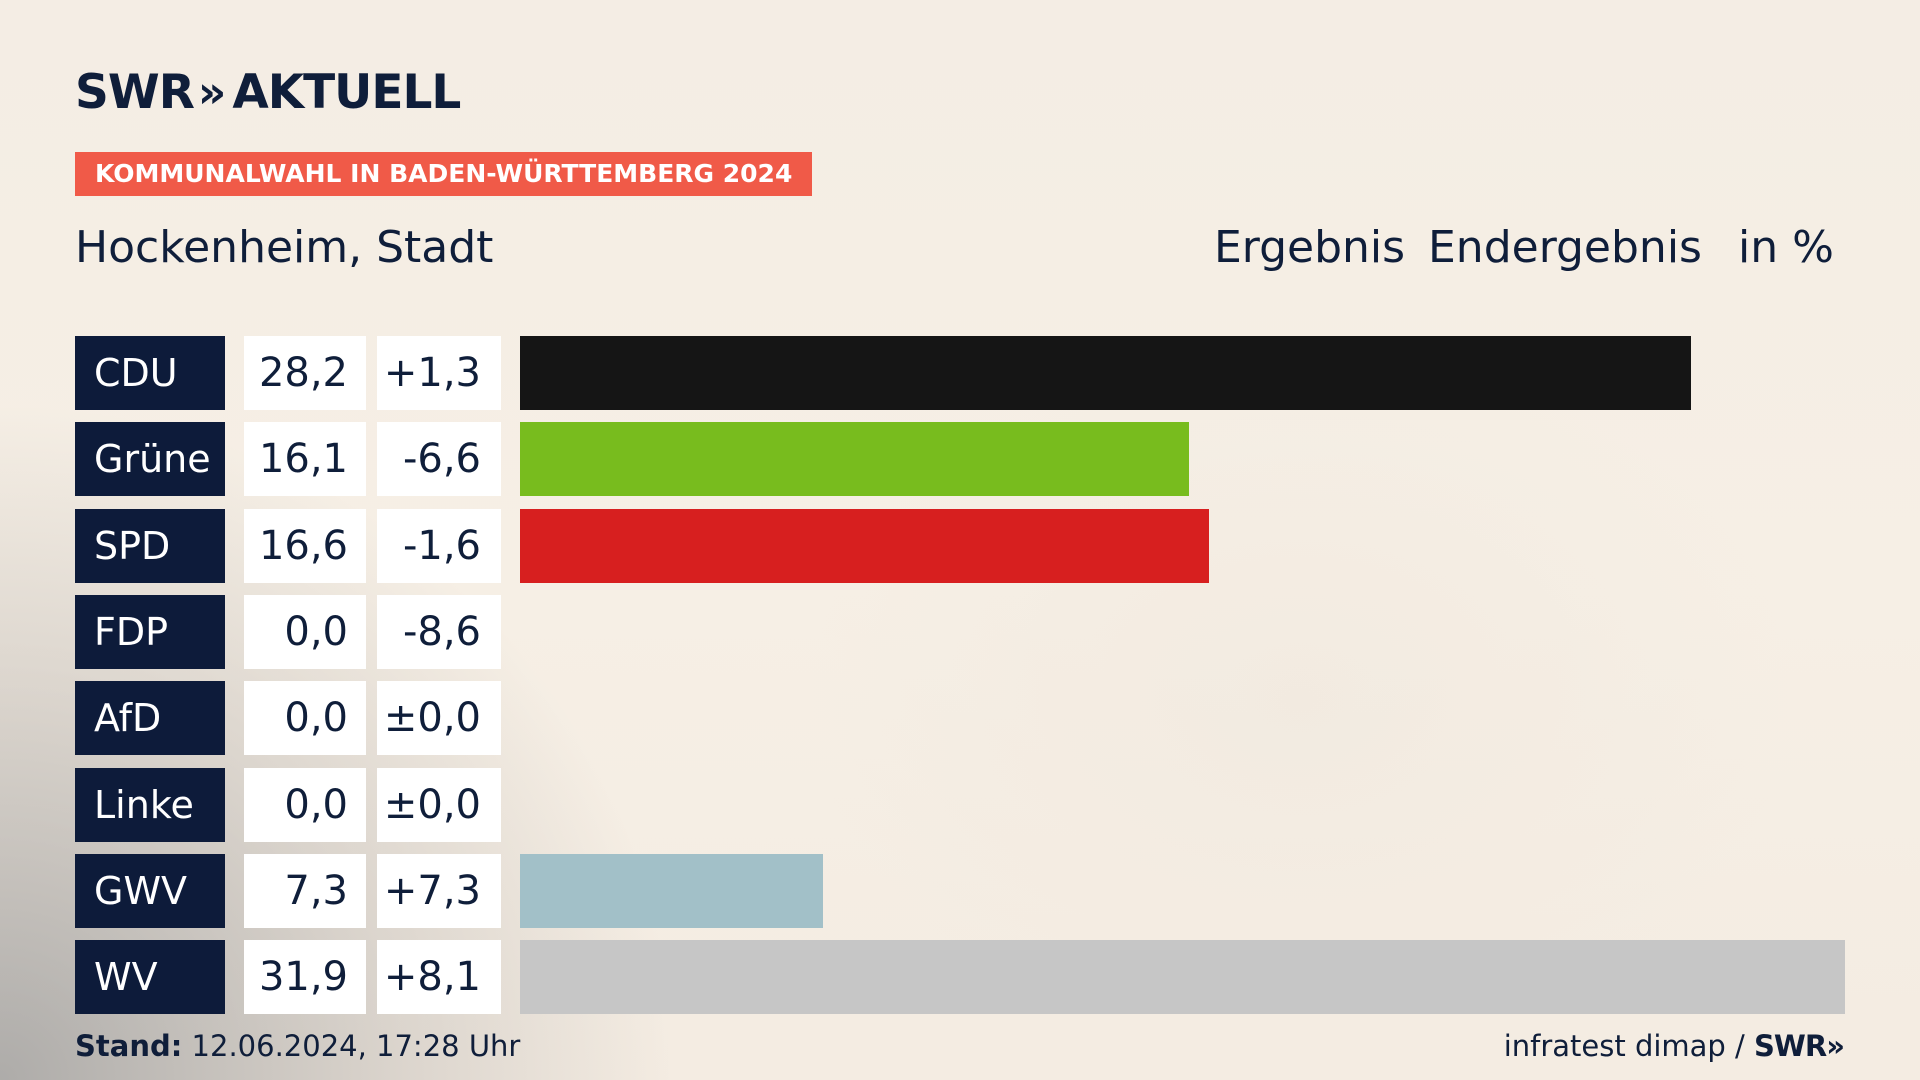 Image resolution: width=1920 pixels, height=1080 pixels. Describe the element at coordinates (150, 804) in the screenshot. I see `party-label: Linke` at that location.